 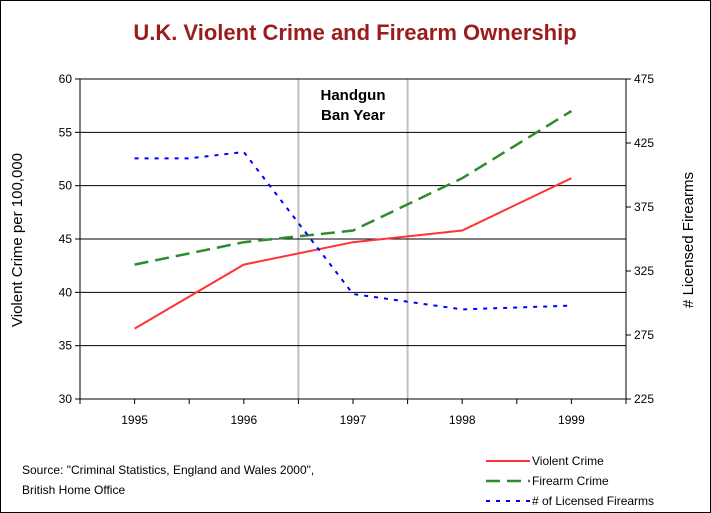 What do you see at coordinates (568, 461) in the screenshot?
I see `legend-label-0: Violent Crime` at bounding box center [568, 461].